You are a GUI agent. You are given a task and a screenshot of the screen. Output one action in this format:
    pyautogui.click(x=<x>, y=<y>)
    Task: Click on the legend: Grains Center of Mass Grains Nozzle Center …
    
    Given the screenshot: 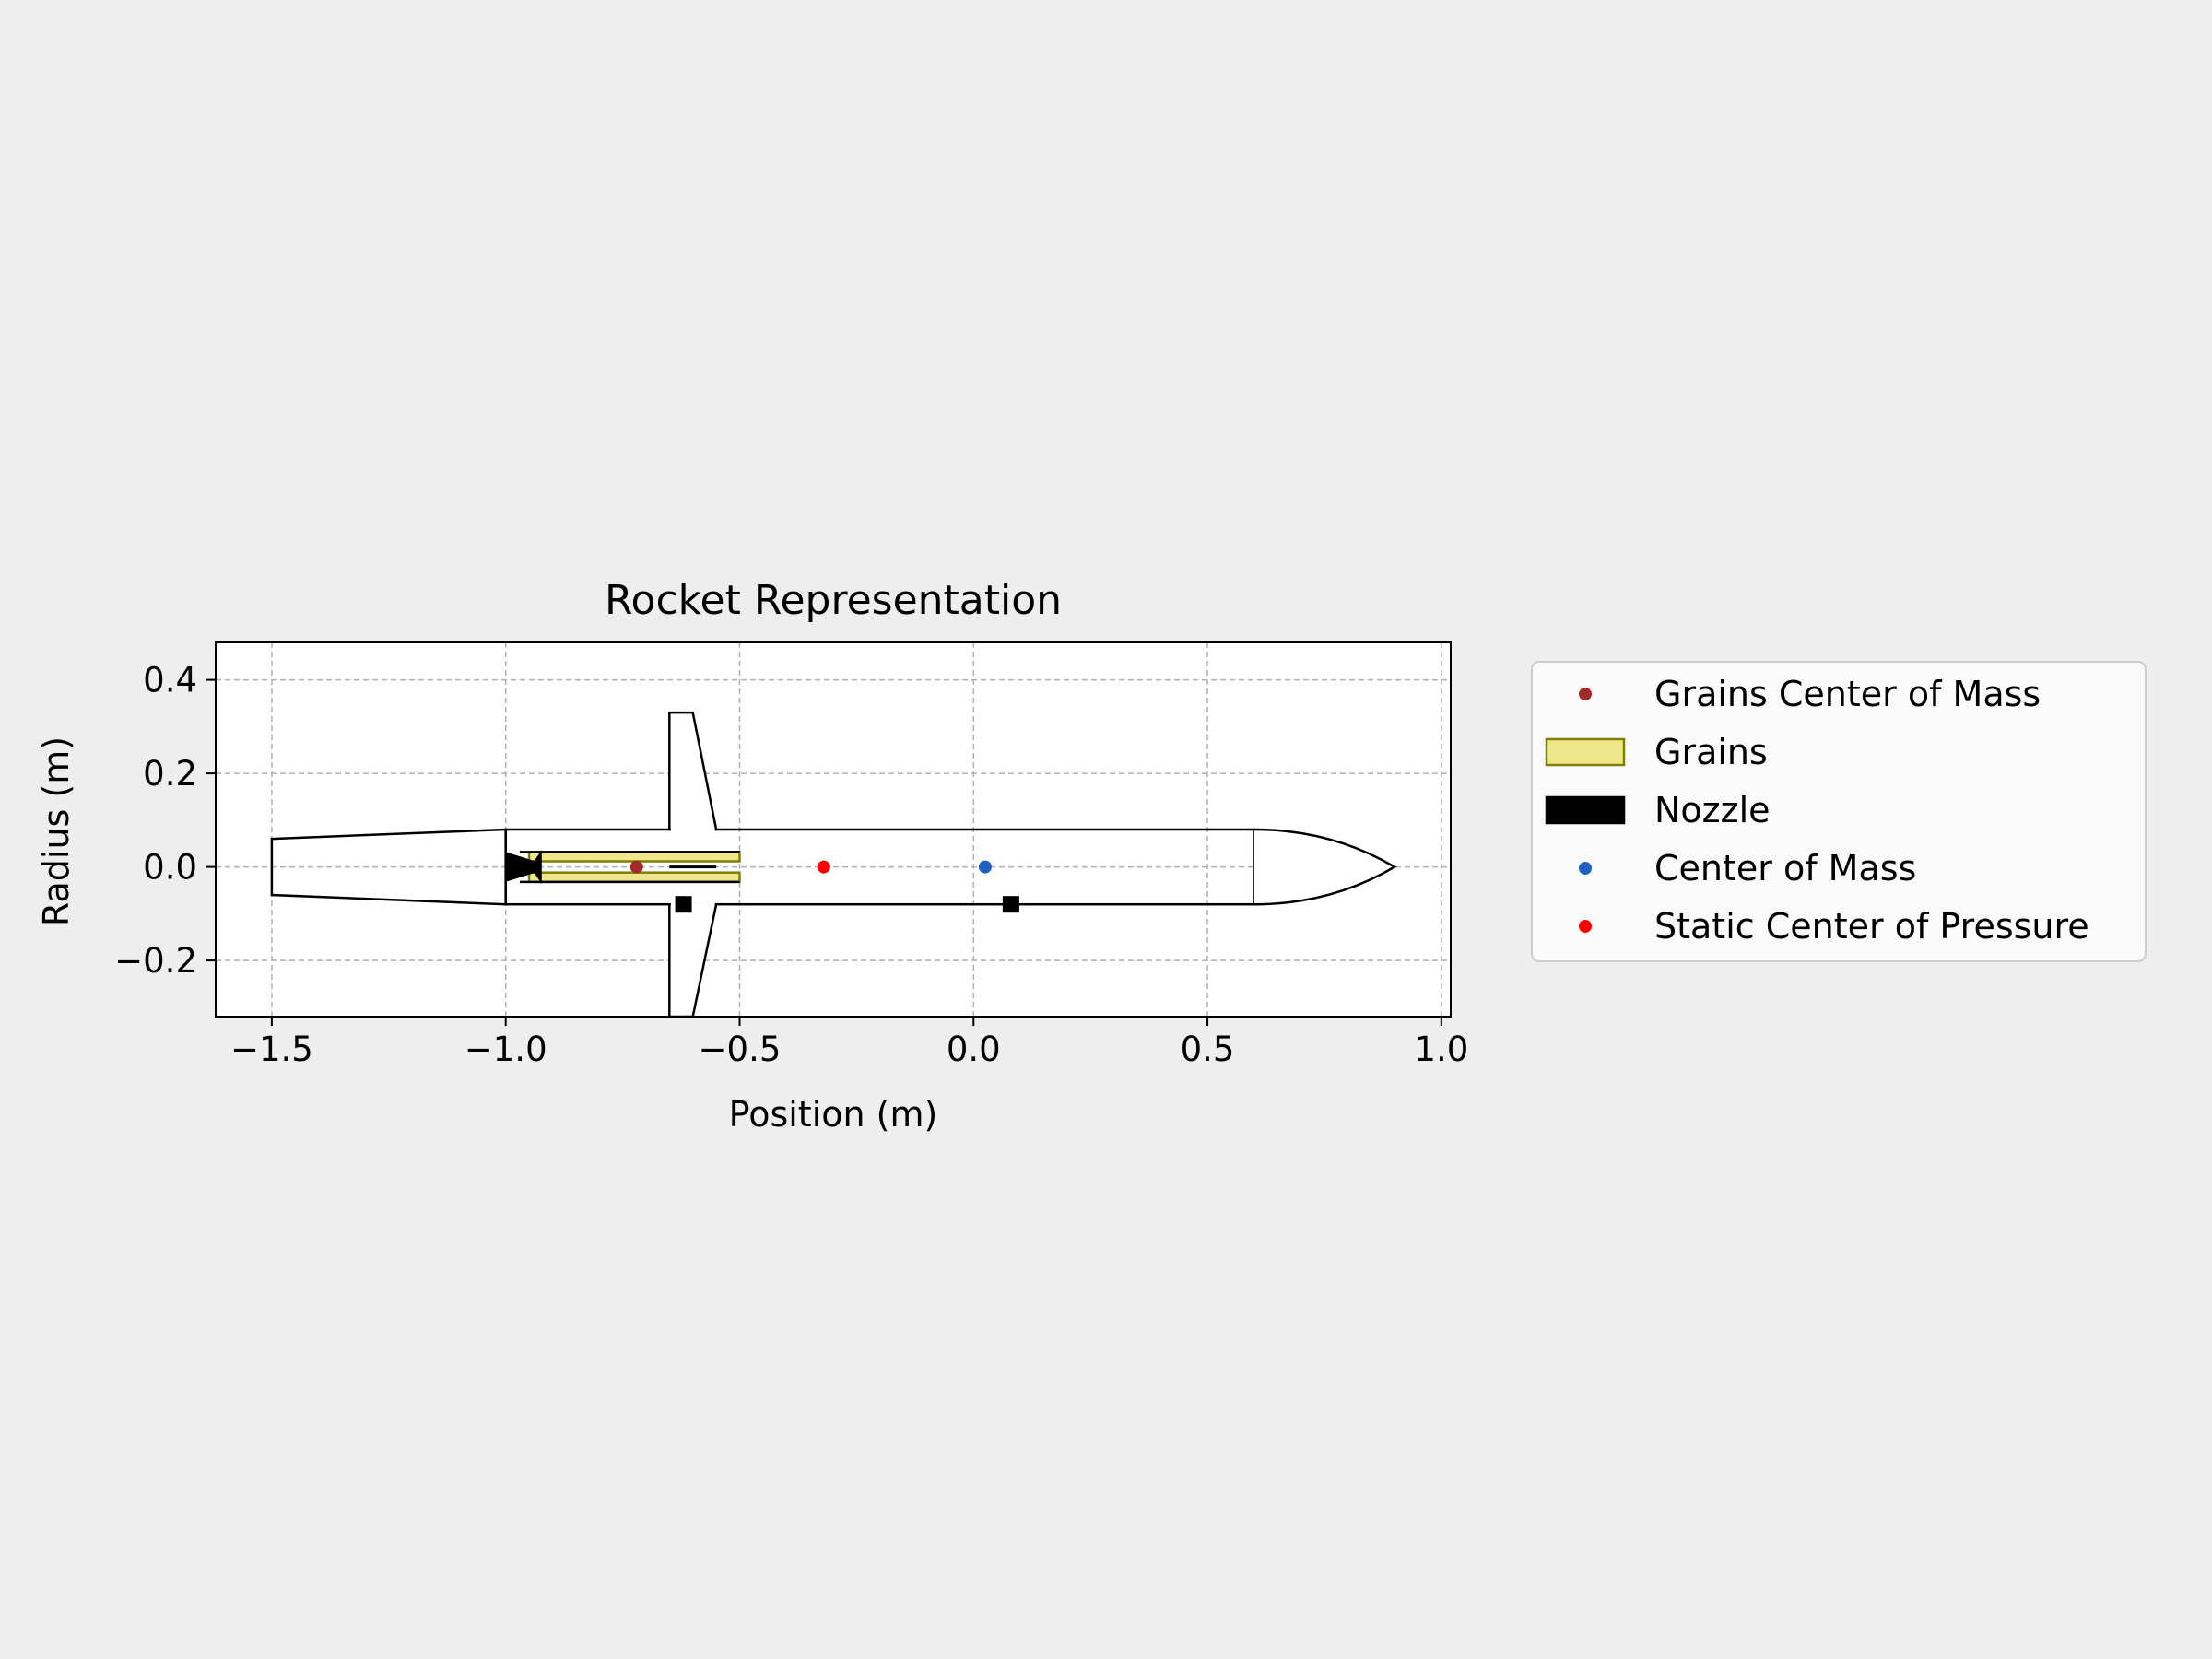 What is the action you would take?
    pyautogui.click(x=1839, y=811)
    